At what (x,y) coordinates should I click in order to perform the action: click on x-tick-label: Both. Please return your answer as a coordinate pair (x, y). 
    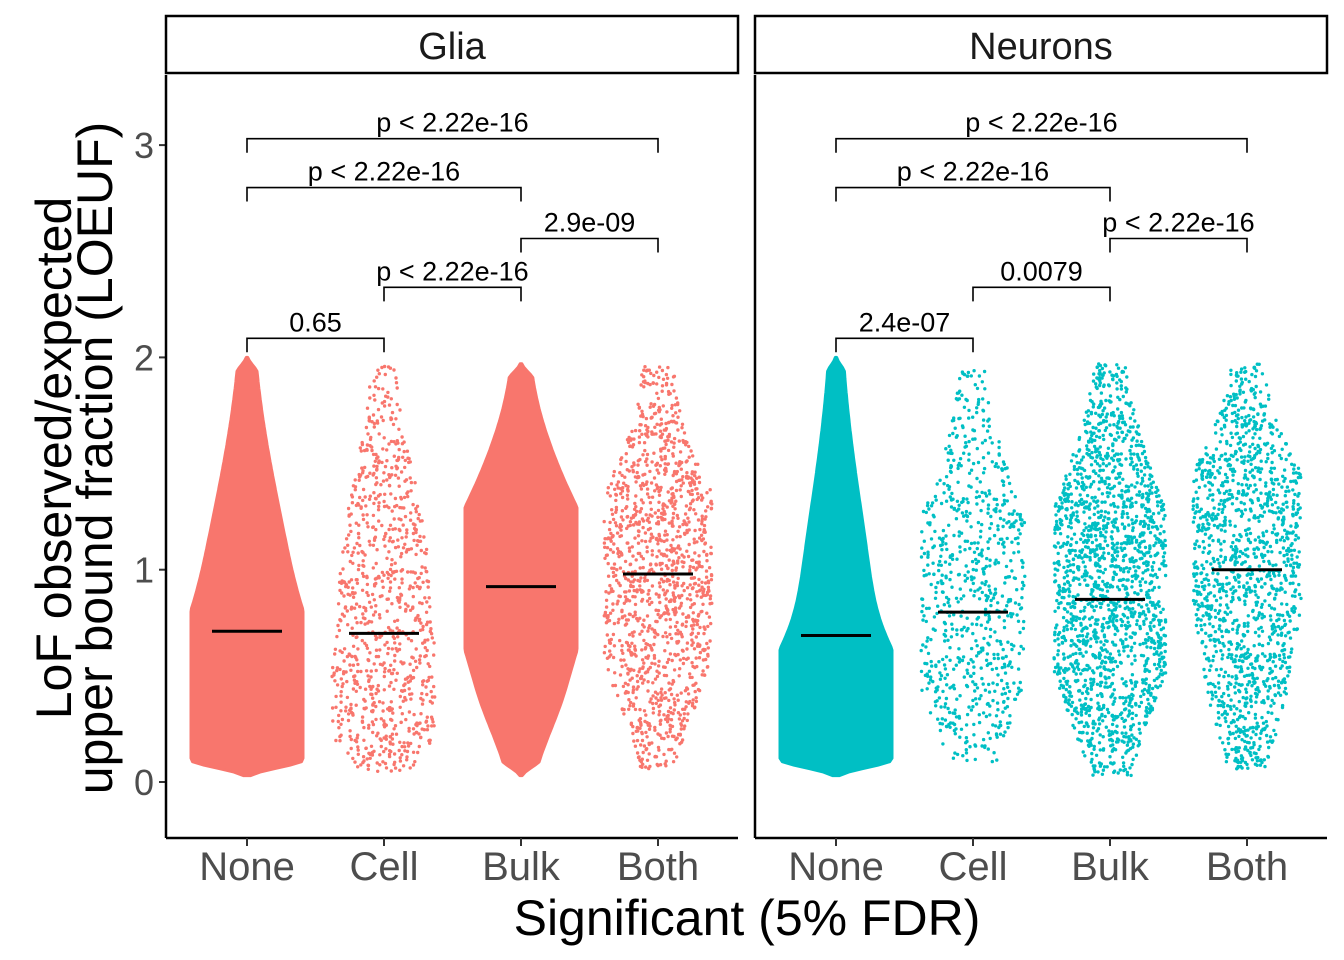
    Looking at the image, I should click on (1247, 867).